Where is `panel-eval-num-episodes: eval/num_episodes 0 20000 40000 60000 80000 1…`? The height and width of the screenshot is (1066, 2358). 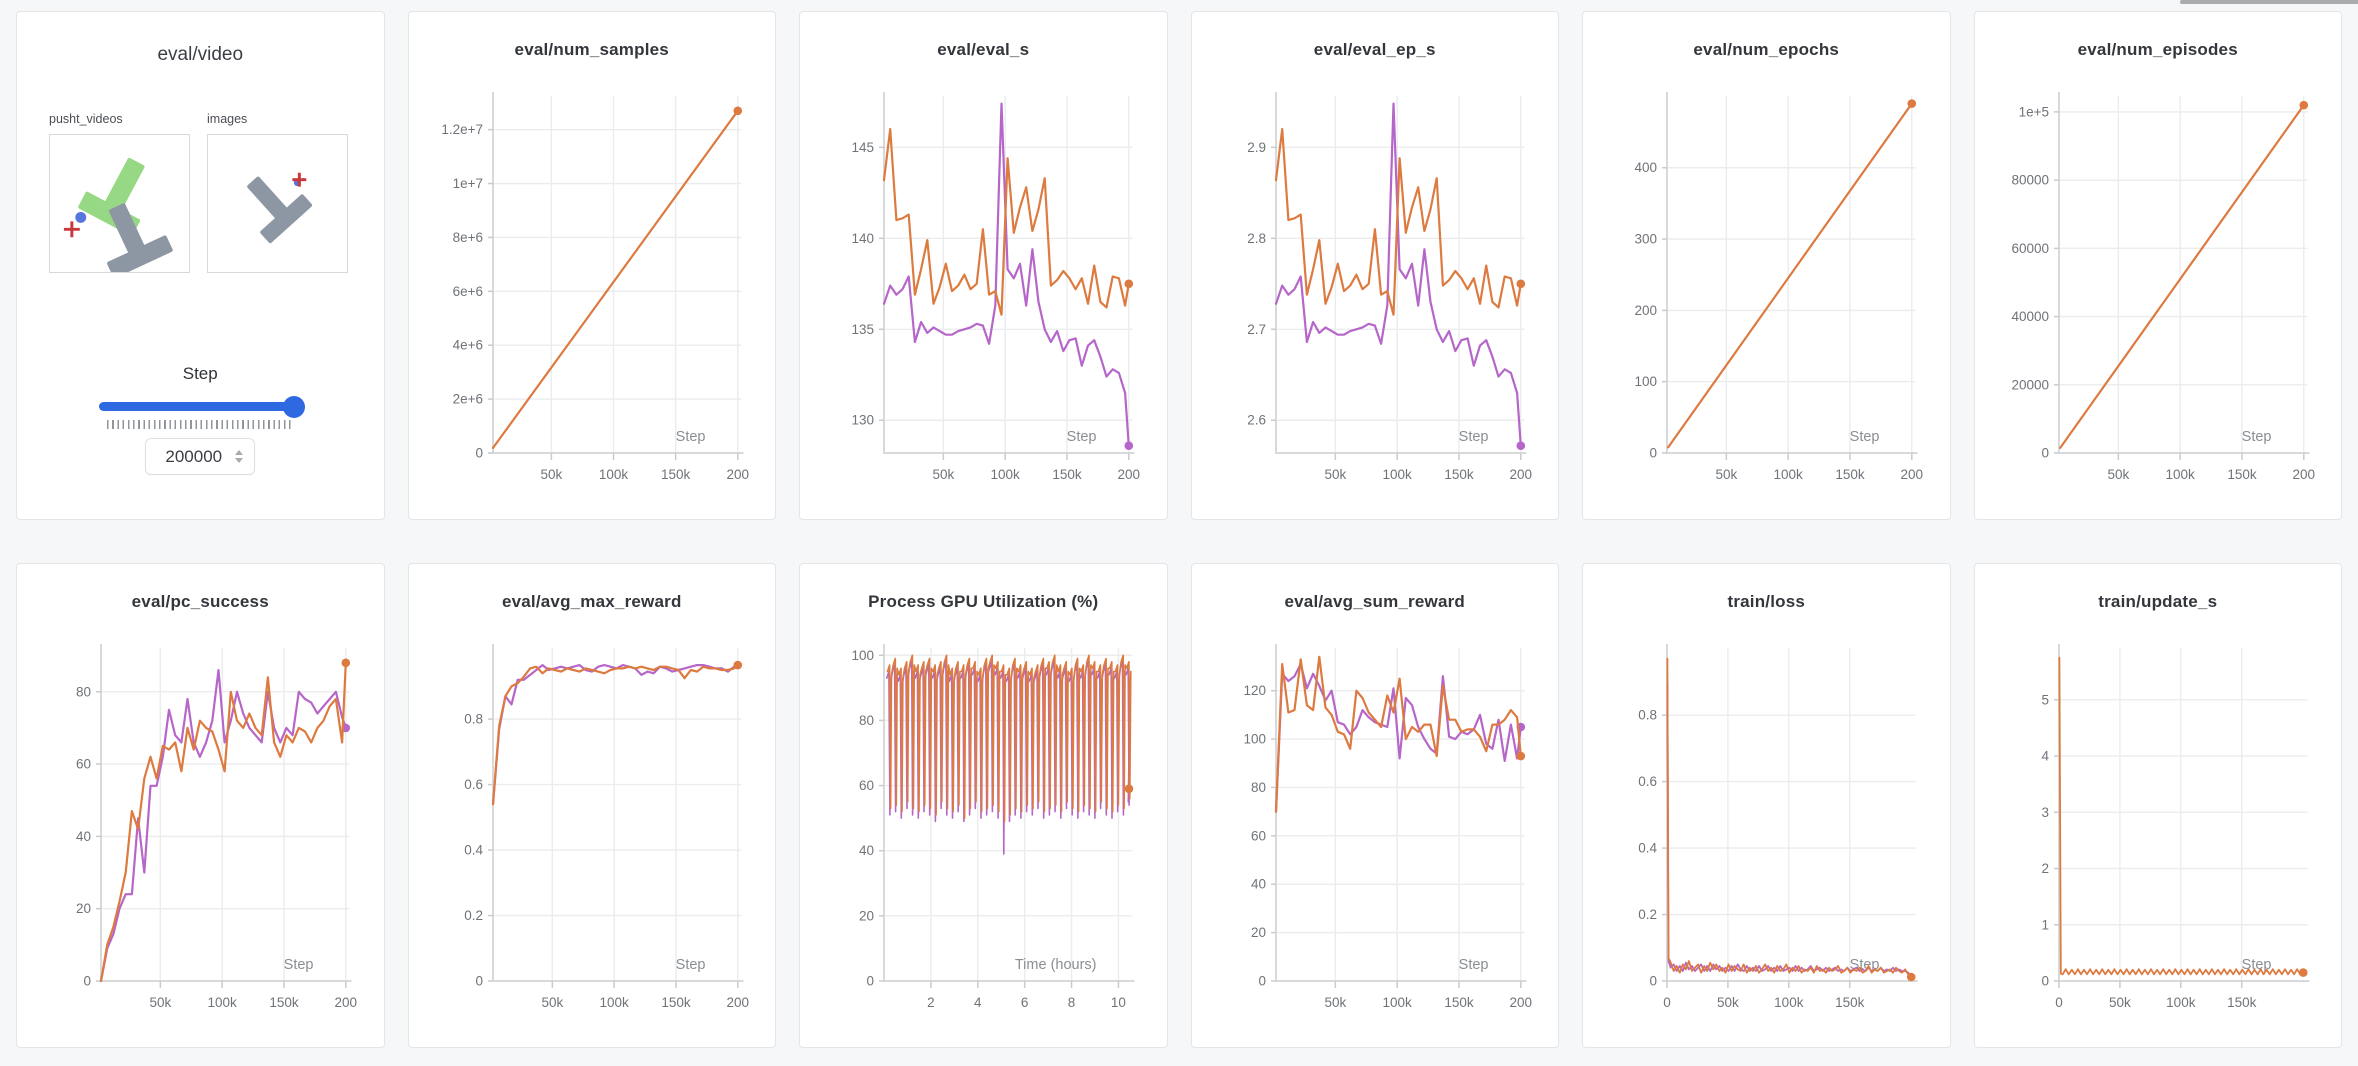 panel-eval-num-episodes: eval/num_episodes 0 20000 40000 60000 80000 1… is located at coordinates (2157, 265).